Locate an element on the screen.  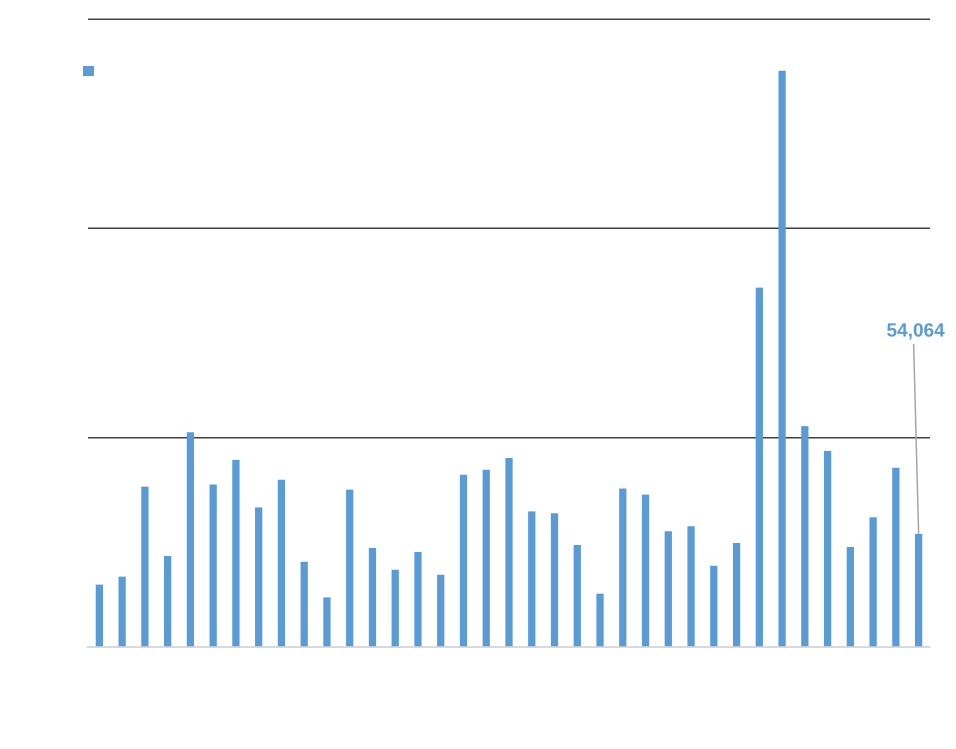
data-label: 54,064 is located at coordinates (916, 331).